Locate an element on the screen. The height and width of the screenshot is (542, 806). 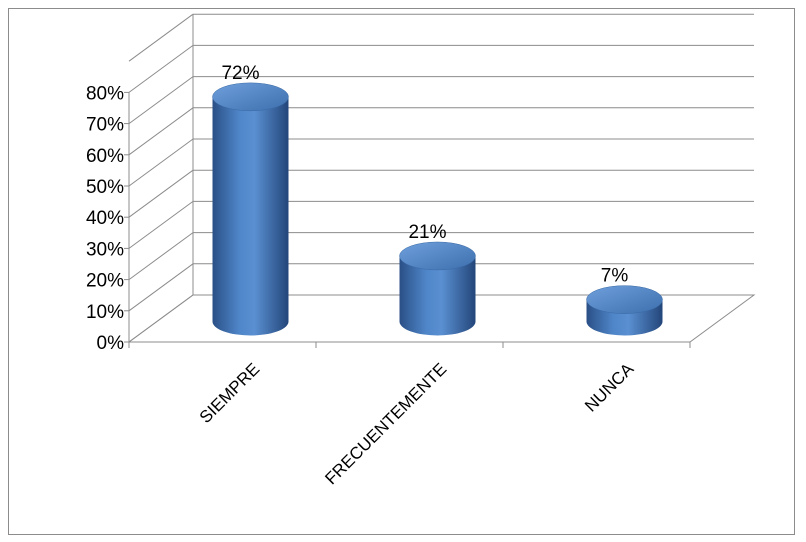
y-tick-label: 60% is located at coordinates (105, 156).